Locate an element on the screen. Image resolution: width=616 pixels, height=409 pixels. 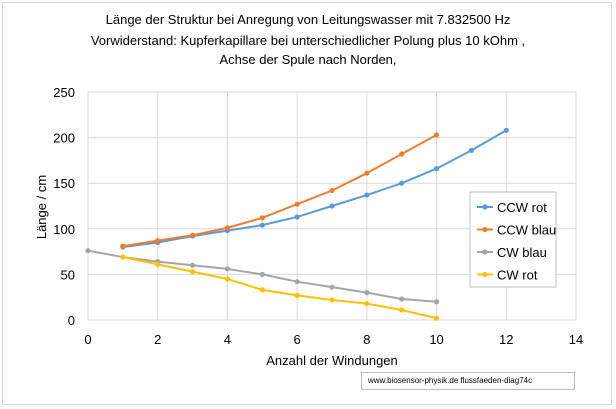
legend-label: CCW rot is located at coordinates (522, 207).